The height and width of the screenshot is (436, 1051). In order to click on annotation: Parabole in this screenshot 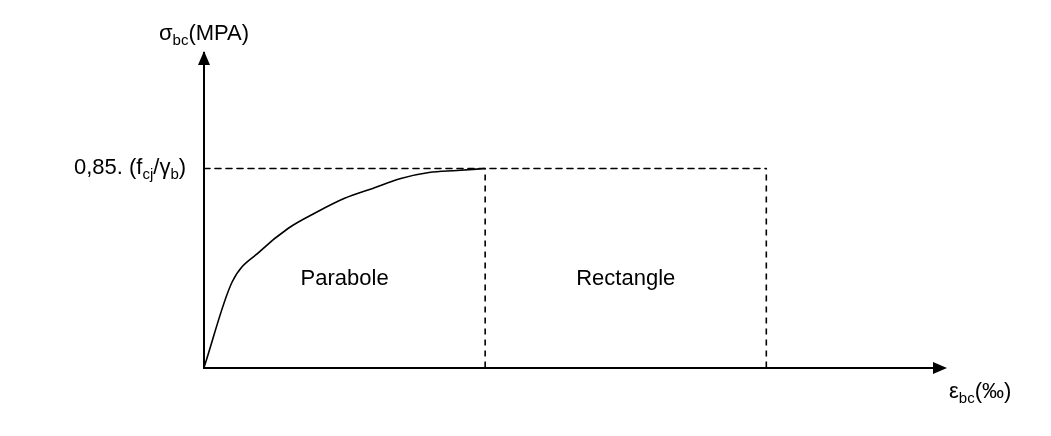, I will do `click(344, 278)`.